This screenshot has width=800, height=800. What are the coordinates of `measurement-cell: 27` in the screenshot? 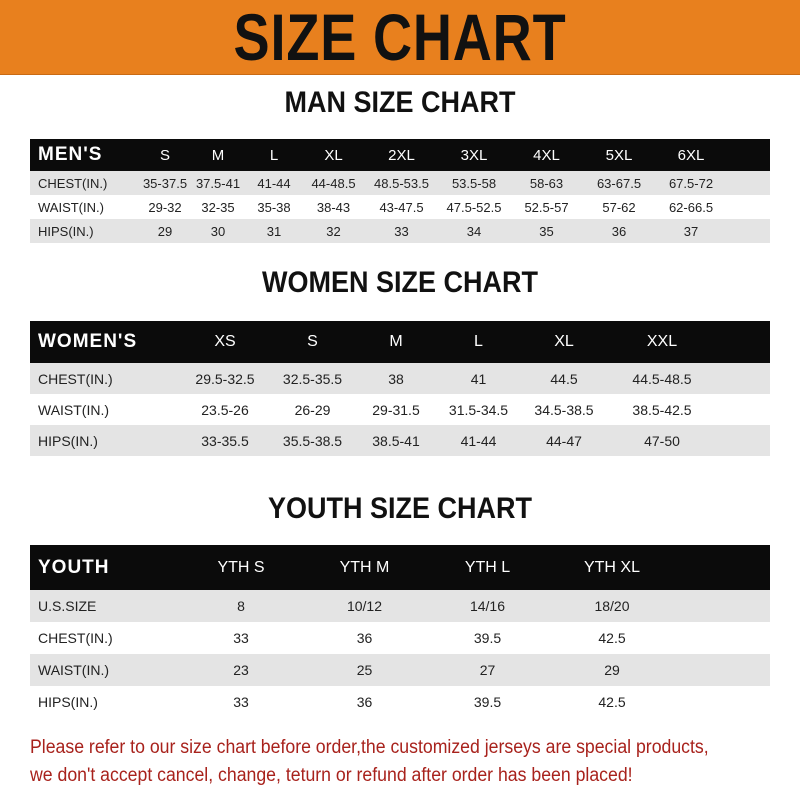 It's located at (487, 670).